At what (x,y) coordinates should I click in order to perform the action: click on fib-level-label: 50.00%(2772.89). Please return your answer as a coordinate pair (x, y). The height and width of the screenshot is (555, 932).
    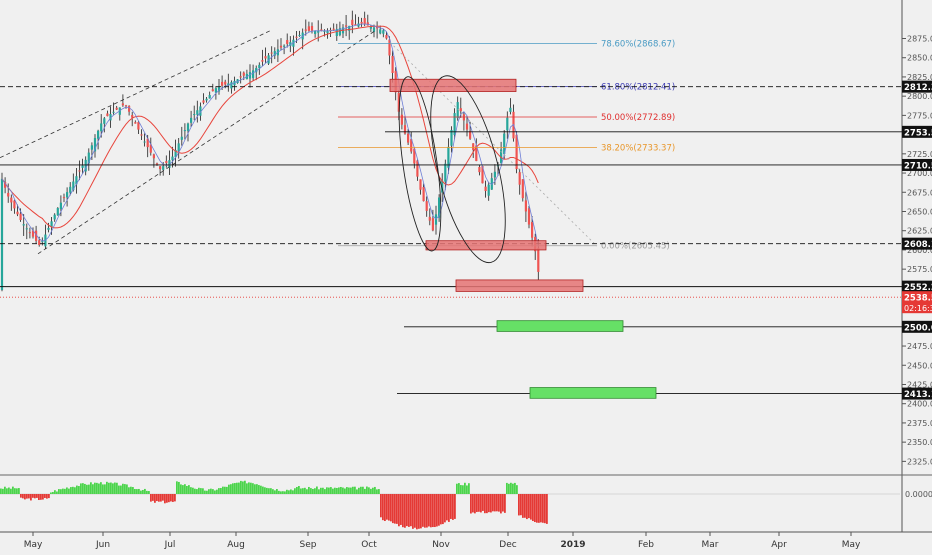
    Looking at the image, I should click on (638, 118).